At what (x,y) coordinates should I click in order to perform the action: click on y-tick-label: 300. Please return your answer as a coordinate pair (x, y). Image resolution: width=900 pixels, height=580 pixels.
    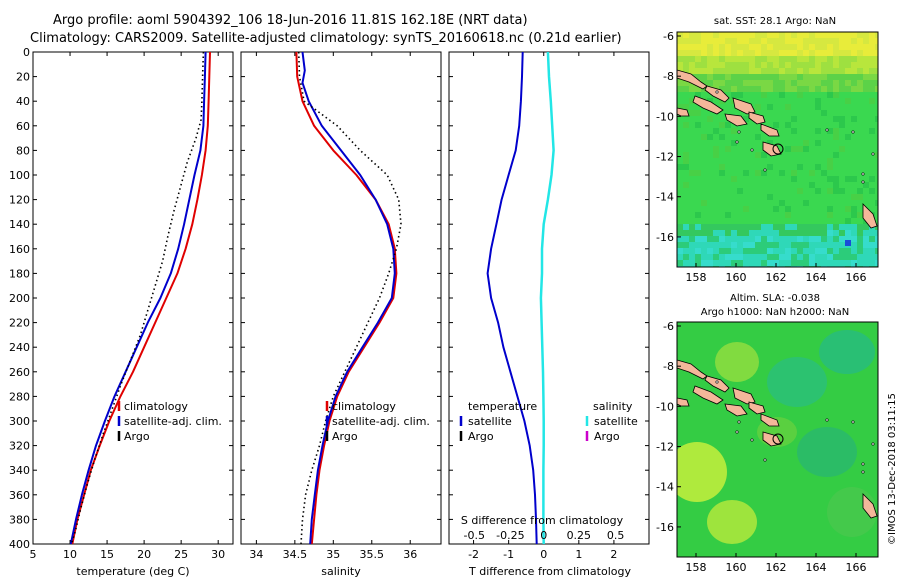
    Looking at the image, I should click on (19, 421).